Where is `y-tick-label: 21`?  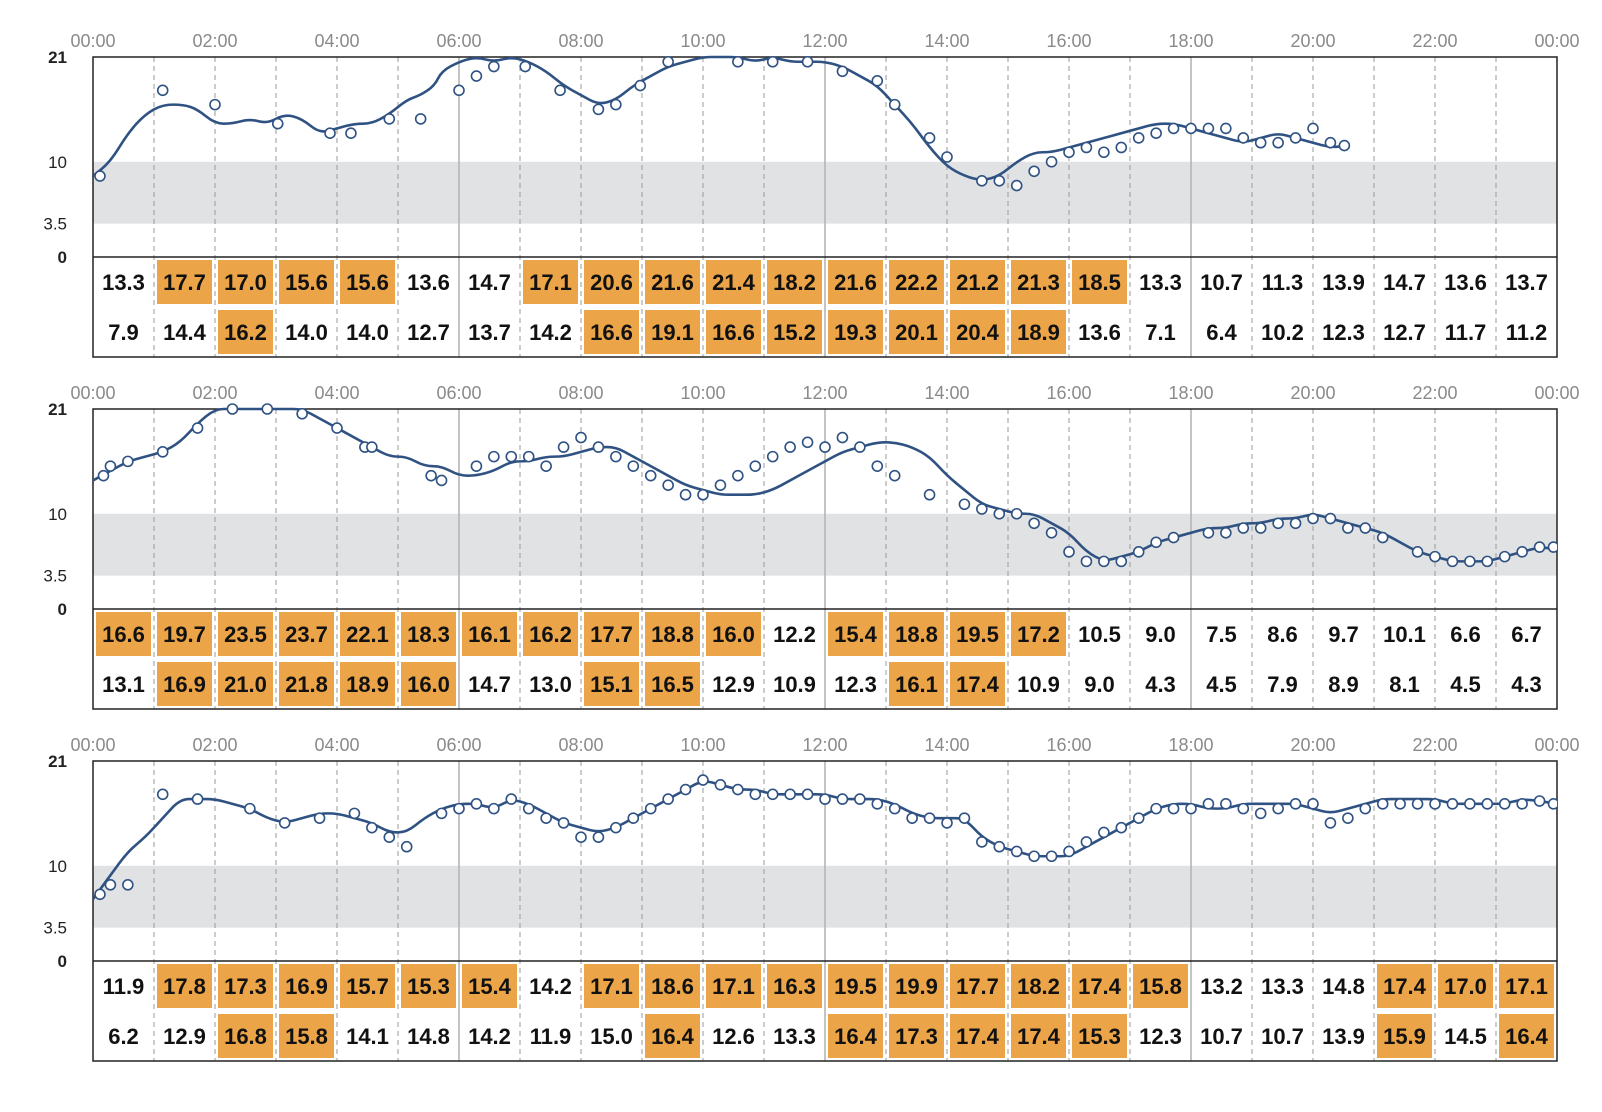
y-tick-label: 21 is located at coordinates (57, 409).